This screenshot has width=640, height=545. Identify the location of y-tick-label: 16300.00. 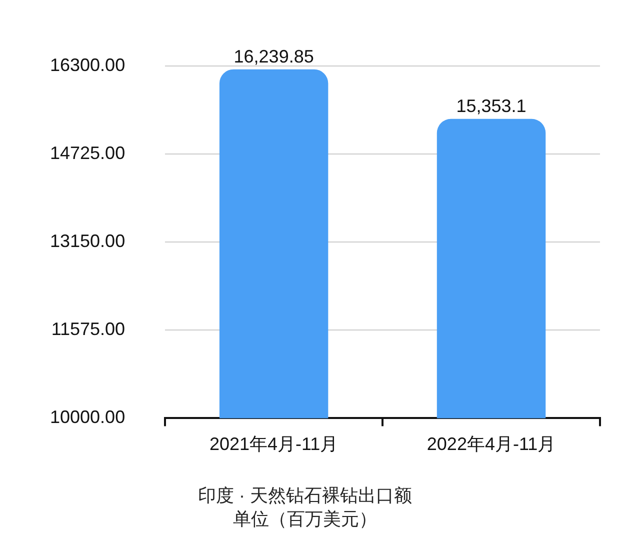
(88, 64).